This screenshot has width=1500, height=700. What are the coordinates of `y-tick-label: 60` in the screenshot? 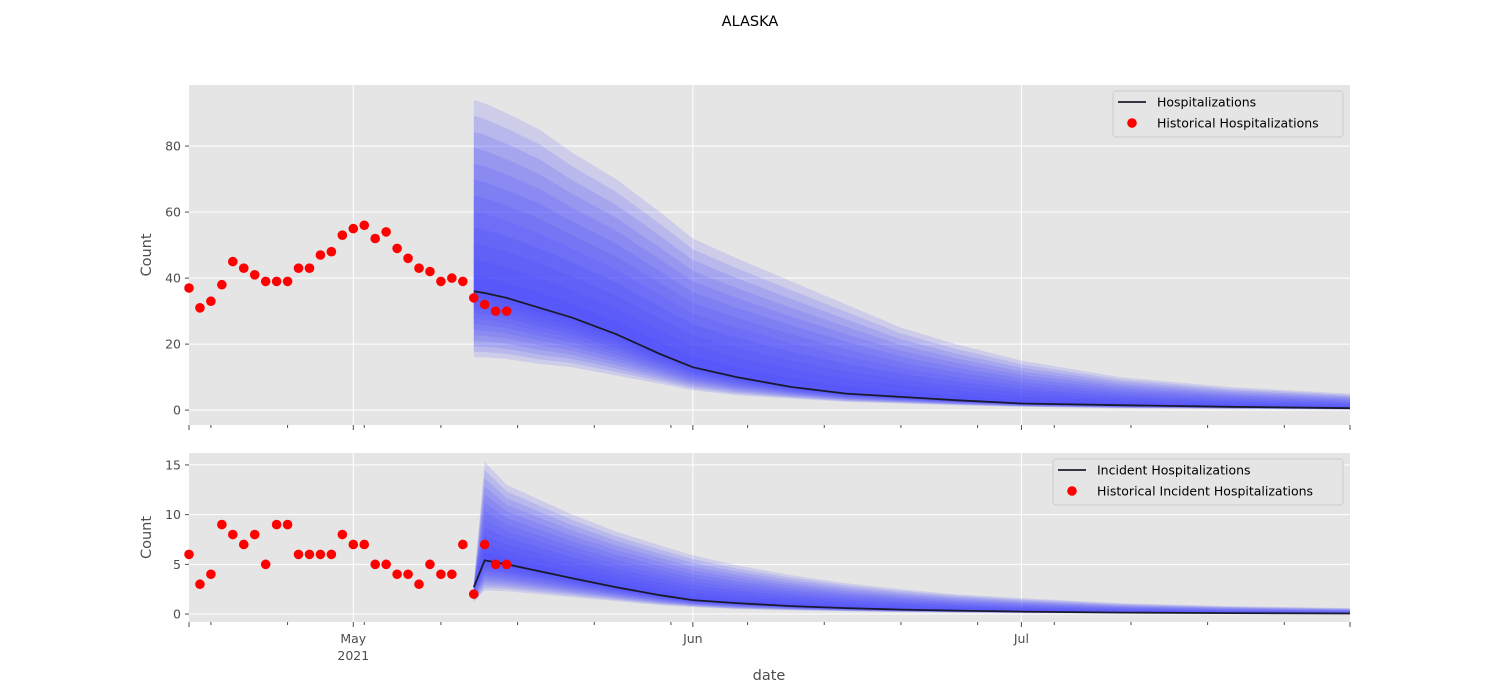 It's located at (173, 212).